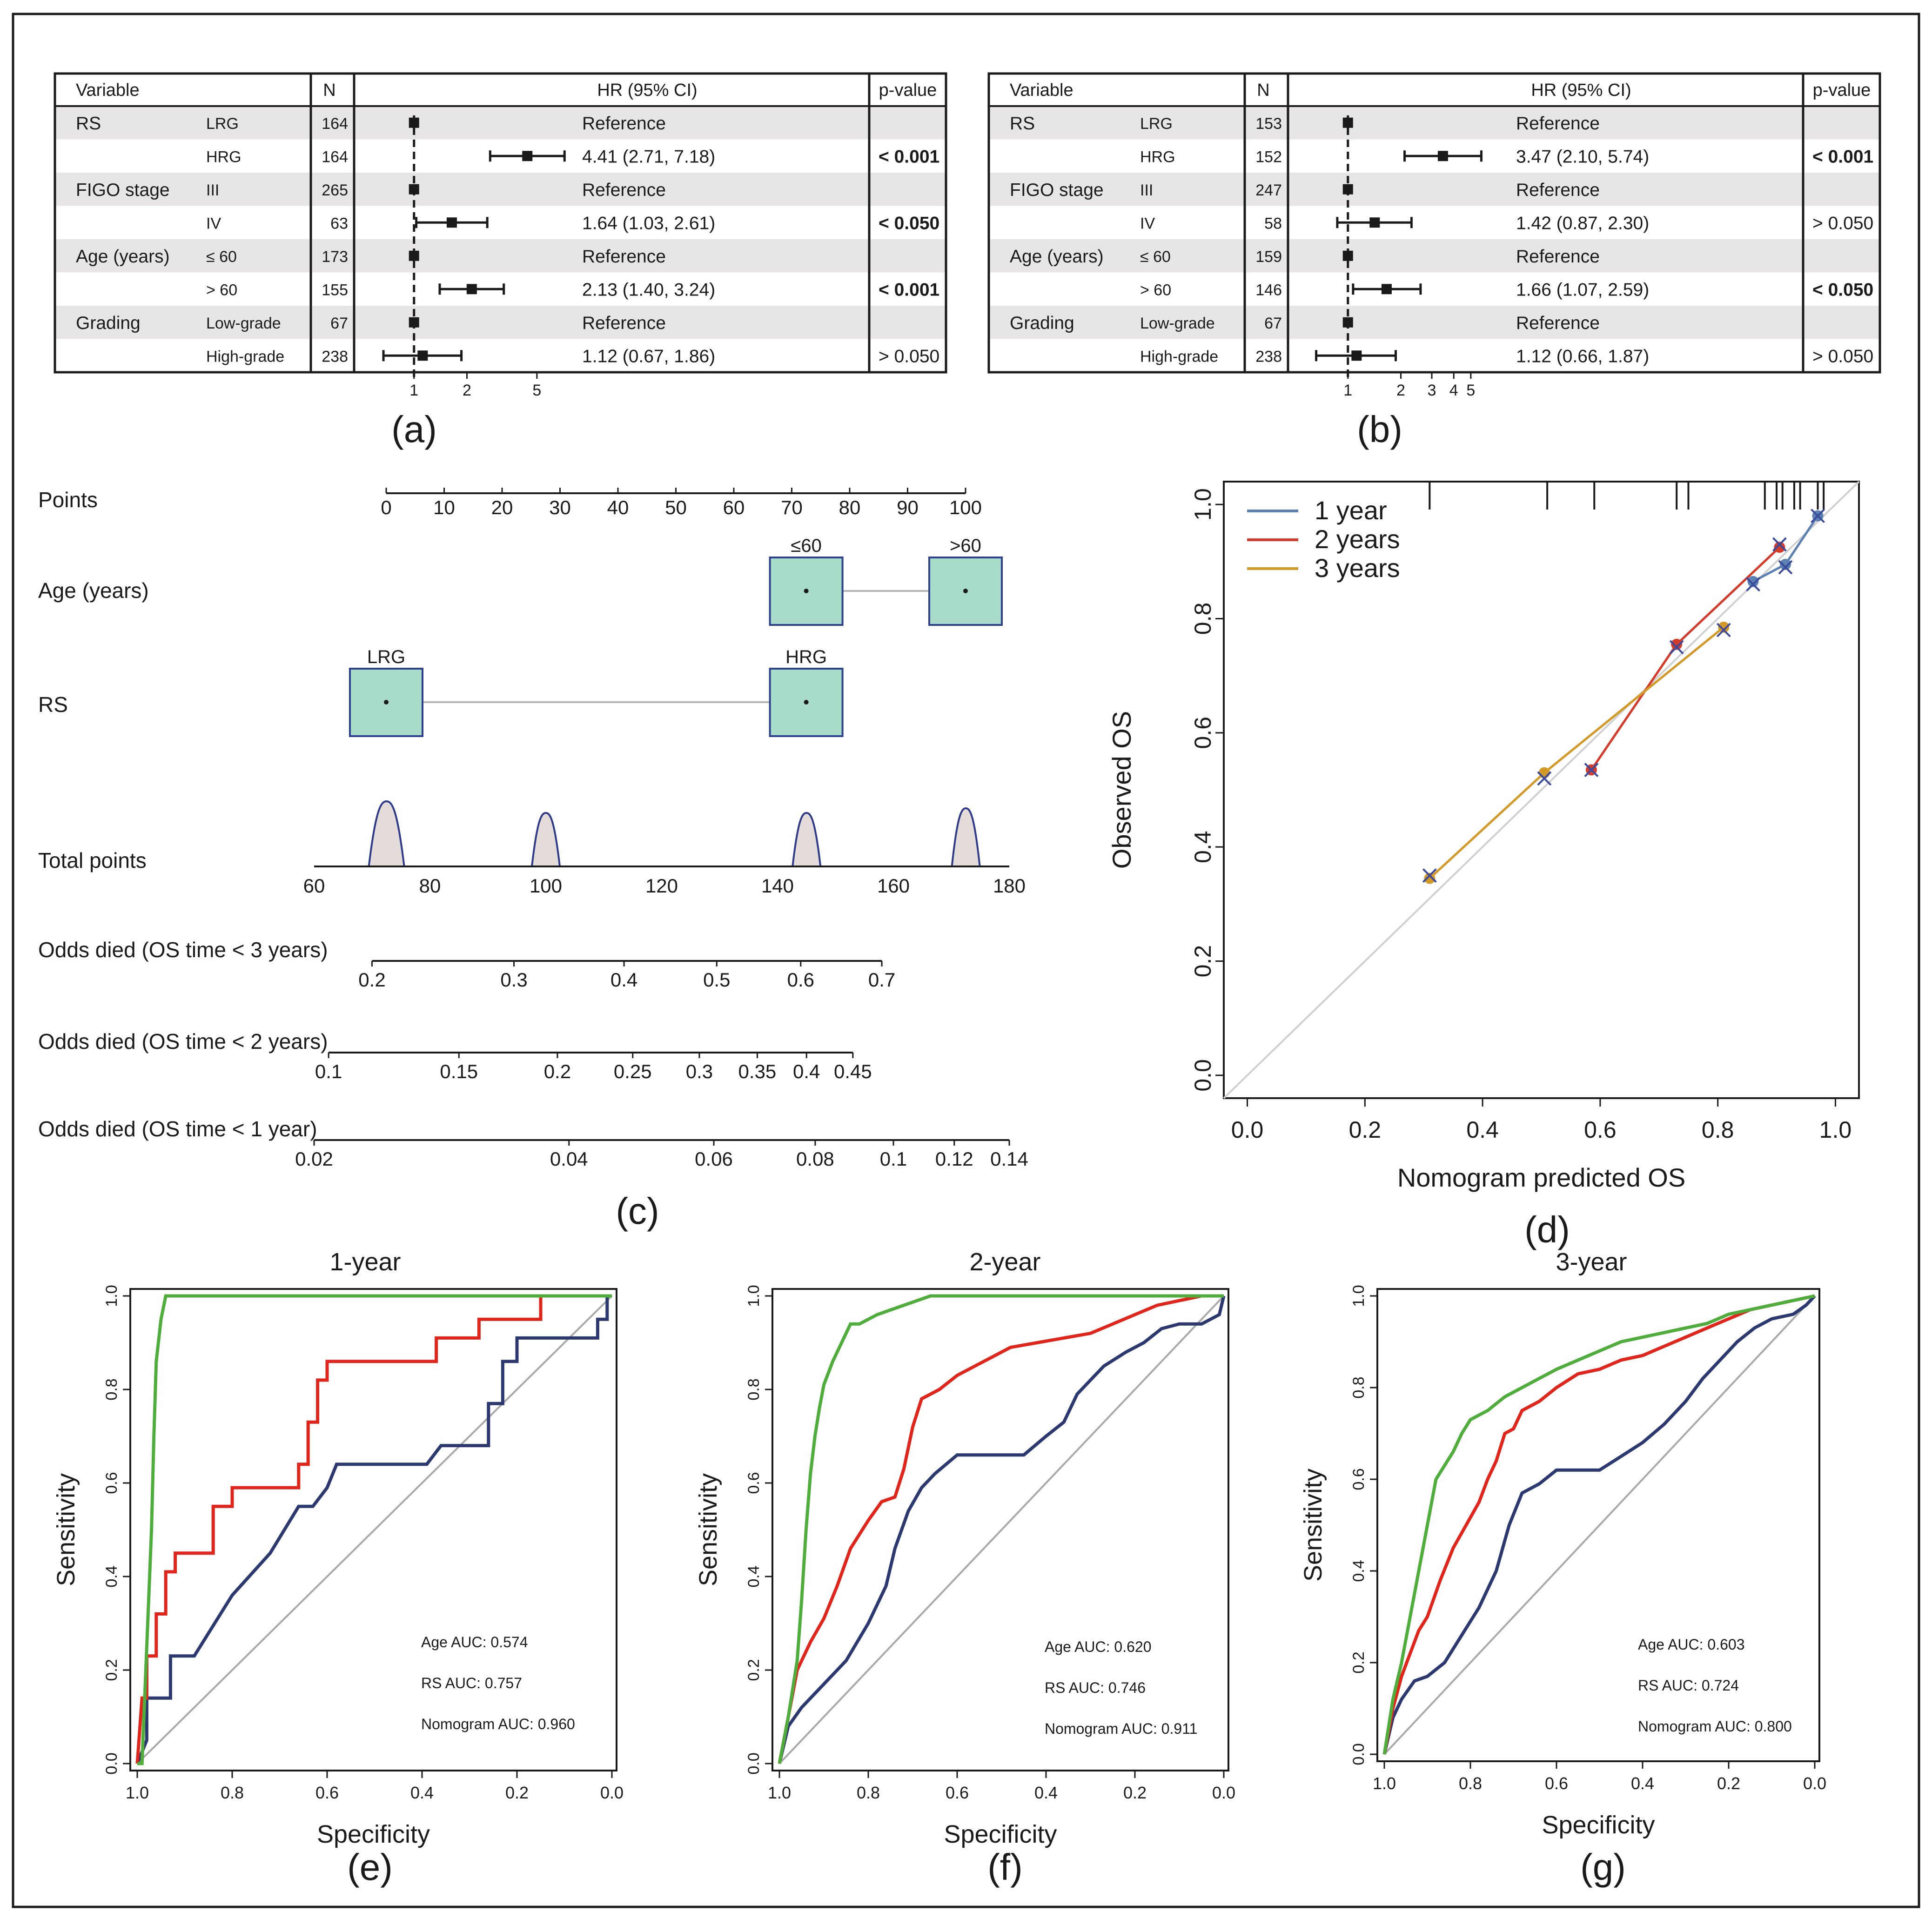 The image size is (1932, 1919). What do you see at coordinates (792, 507) in the screenshot?
I see `points-tick-label: 70` at bounding box center [792, 507].